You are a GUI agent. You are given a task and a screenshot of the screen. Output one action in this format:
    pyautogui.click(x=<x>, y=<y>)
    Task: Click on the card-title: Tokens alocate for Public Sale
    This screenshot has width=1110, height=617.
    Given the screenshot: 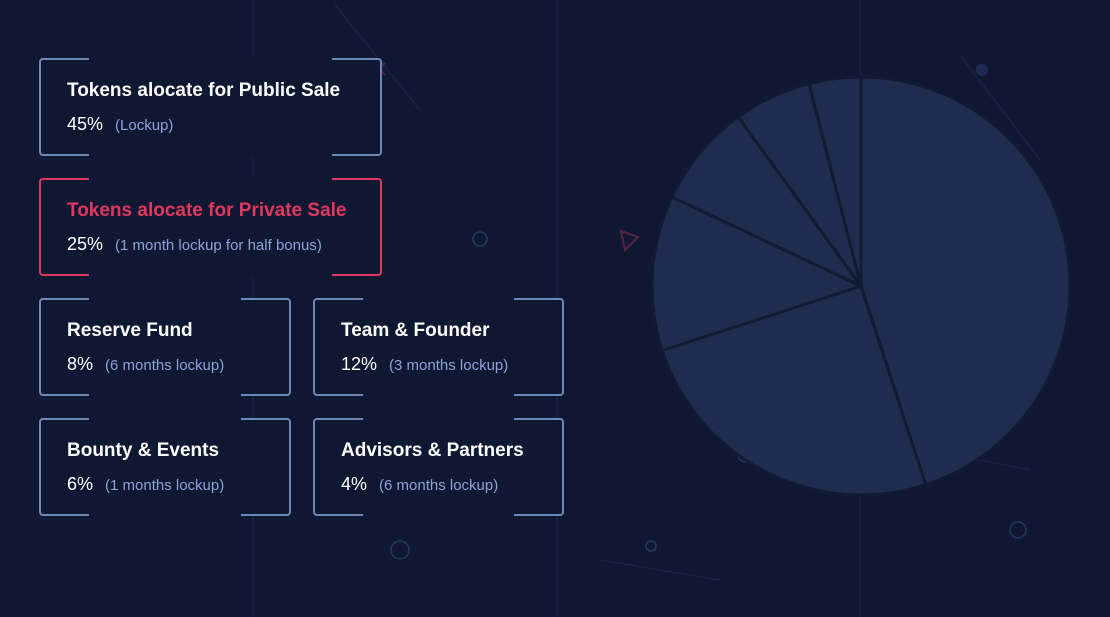 What is the action you would take?
    pyautogui.click(x=204, y=90)
    